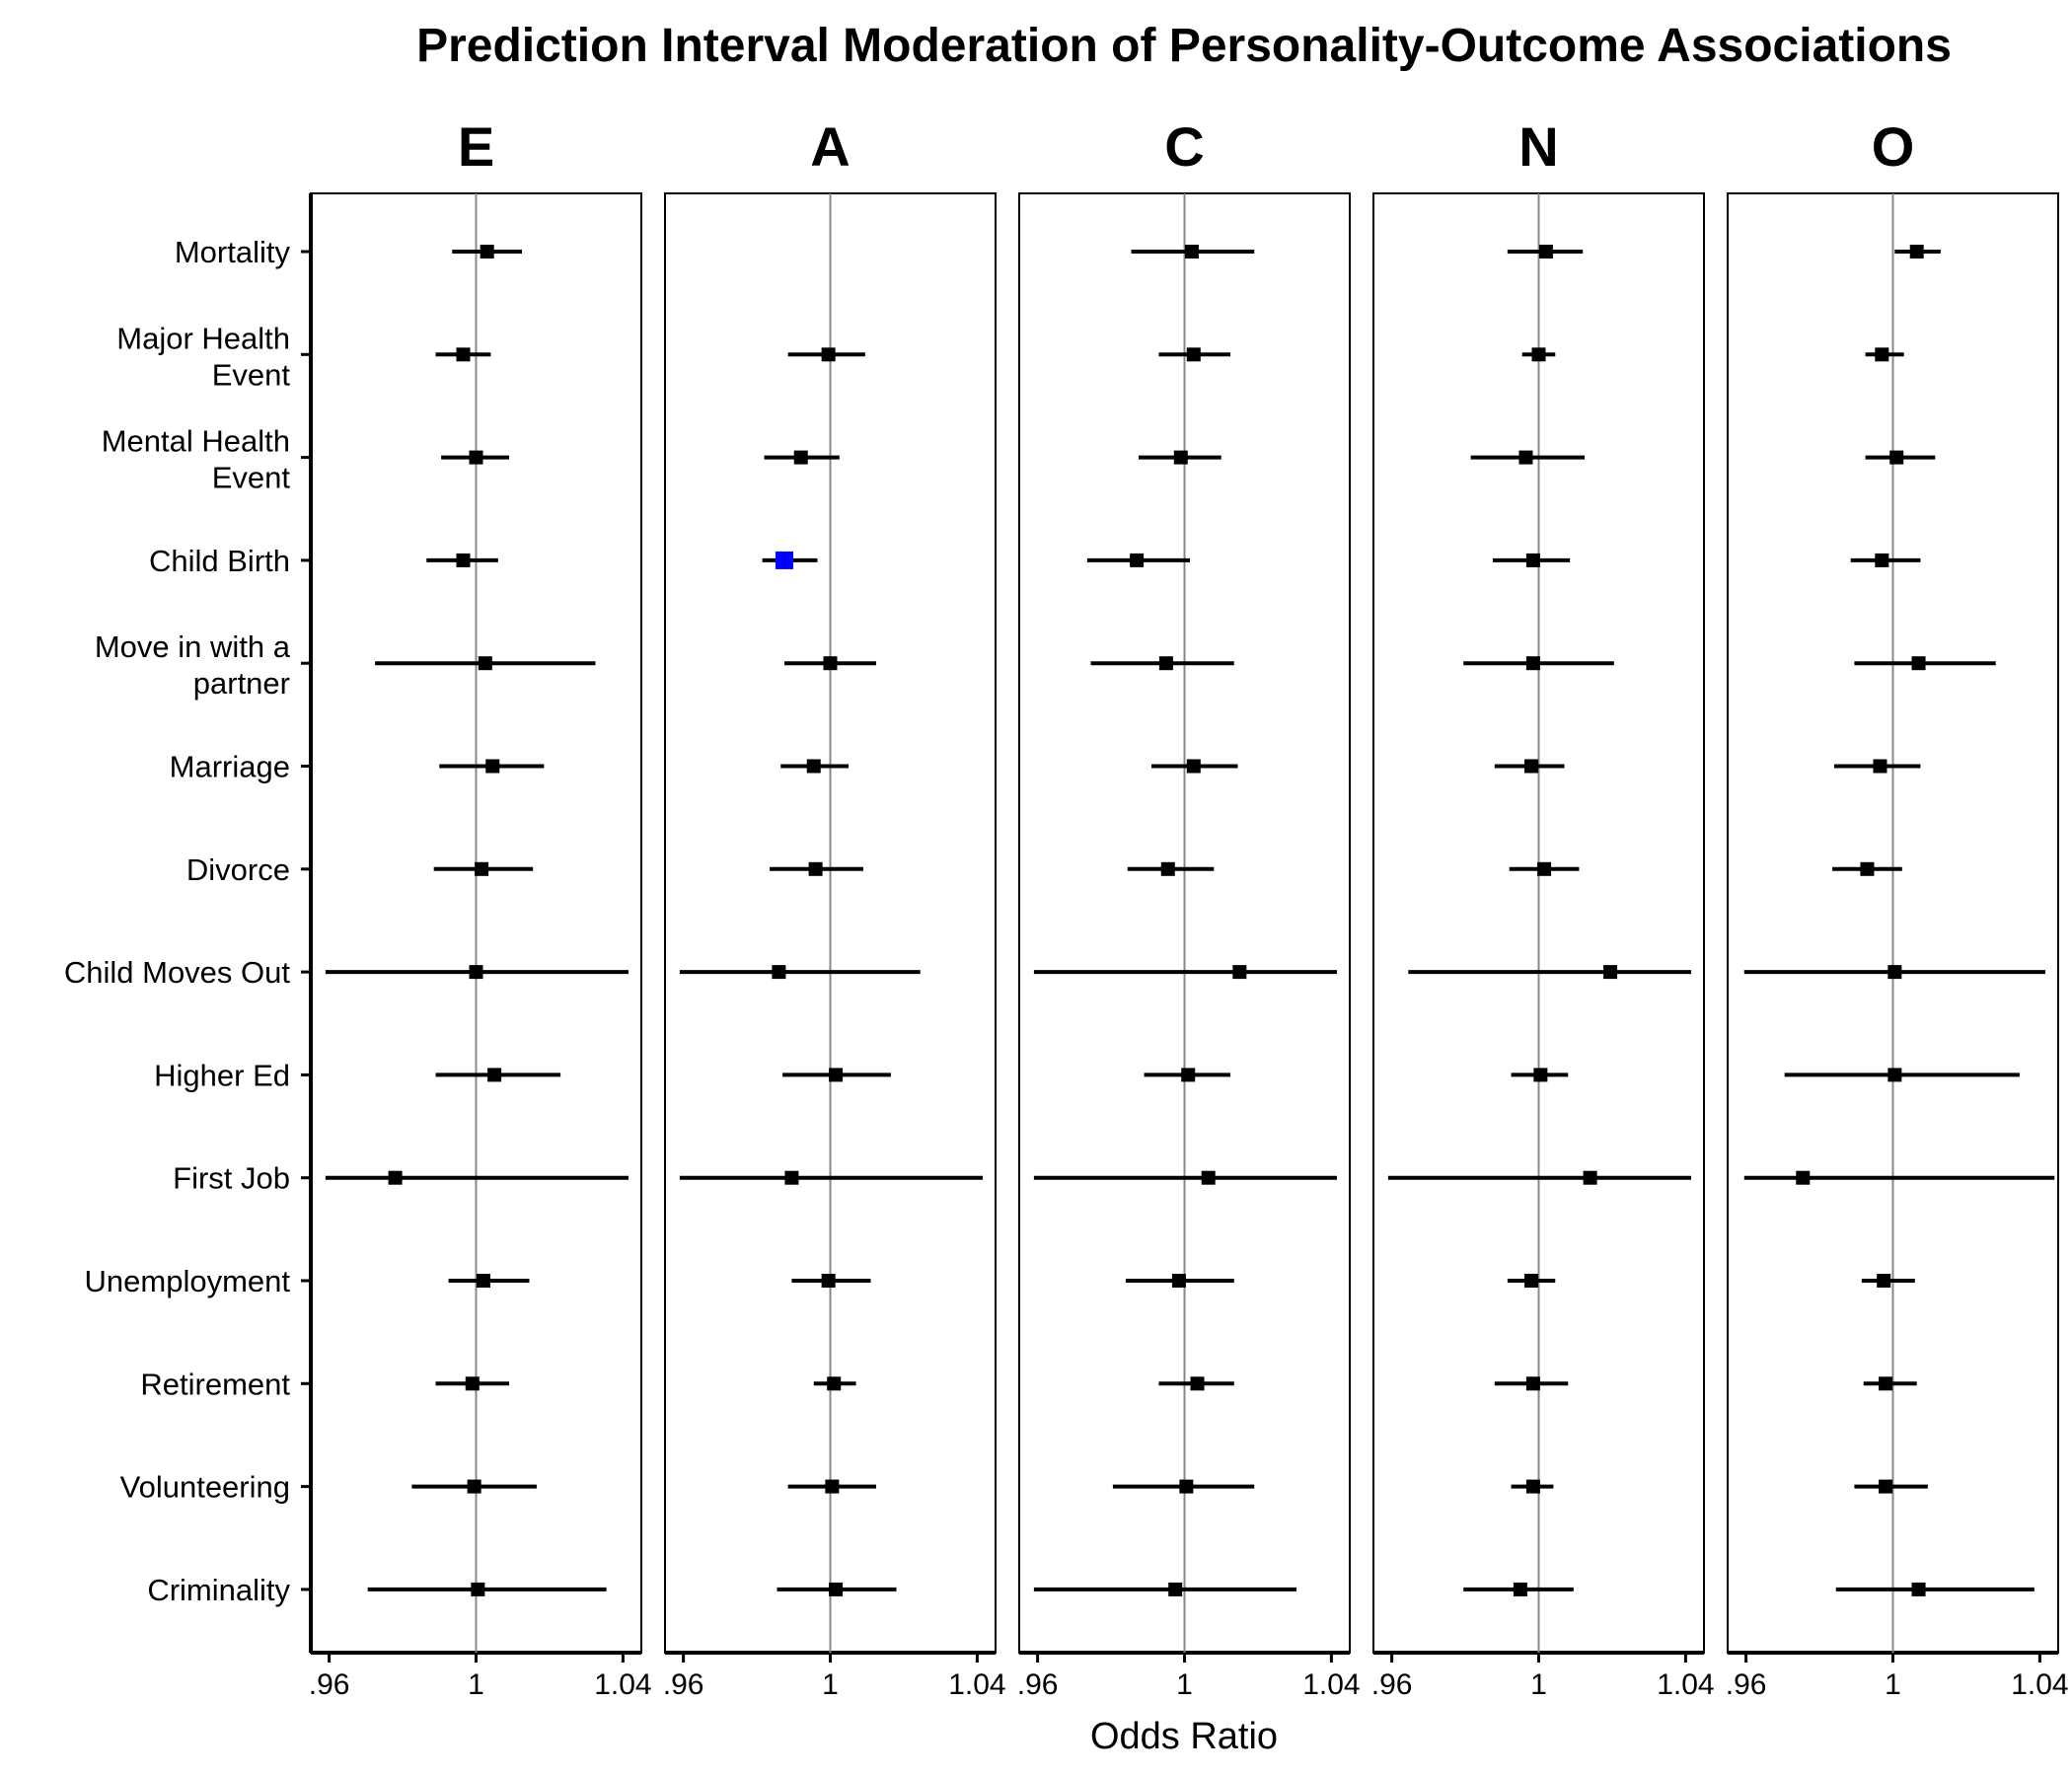 The image size is (2072, 1776). I want to click on facet-panel-E: E .96 1 1.04, so click(481, 908).